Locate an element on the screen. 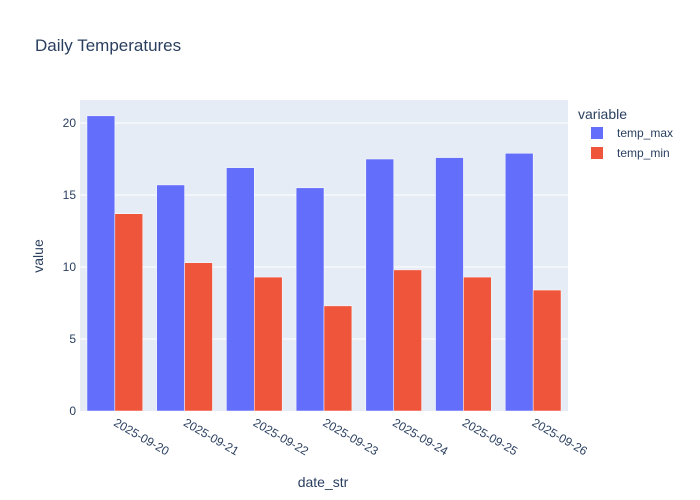 This screenshot has width=700, height=500. y-tick-label: 15 is located at coordinates (70, 195).